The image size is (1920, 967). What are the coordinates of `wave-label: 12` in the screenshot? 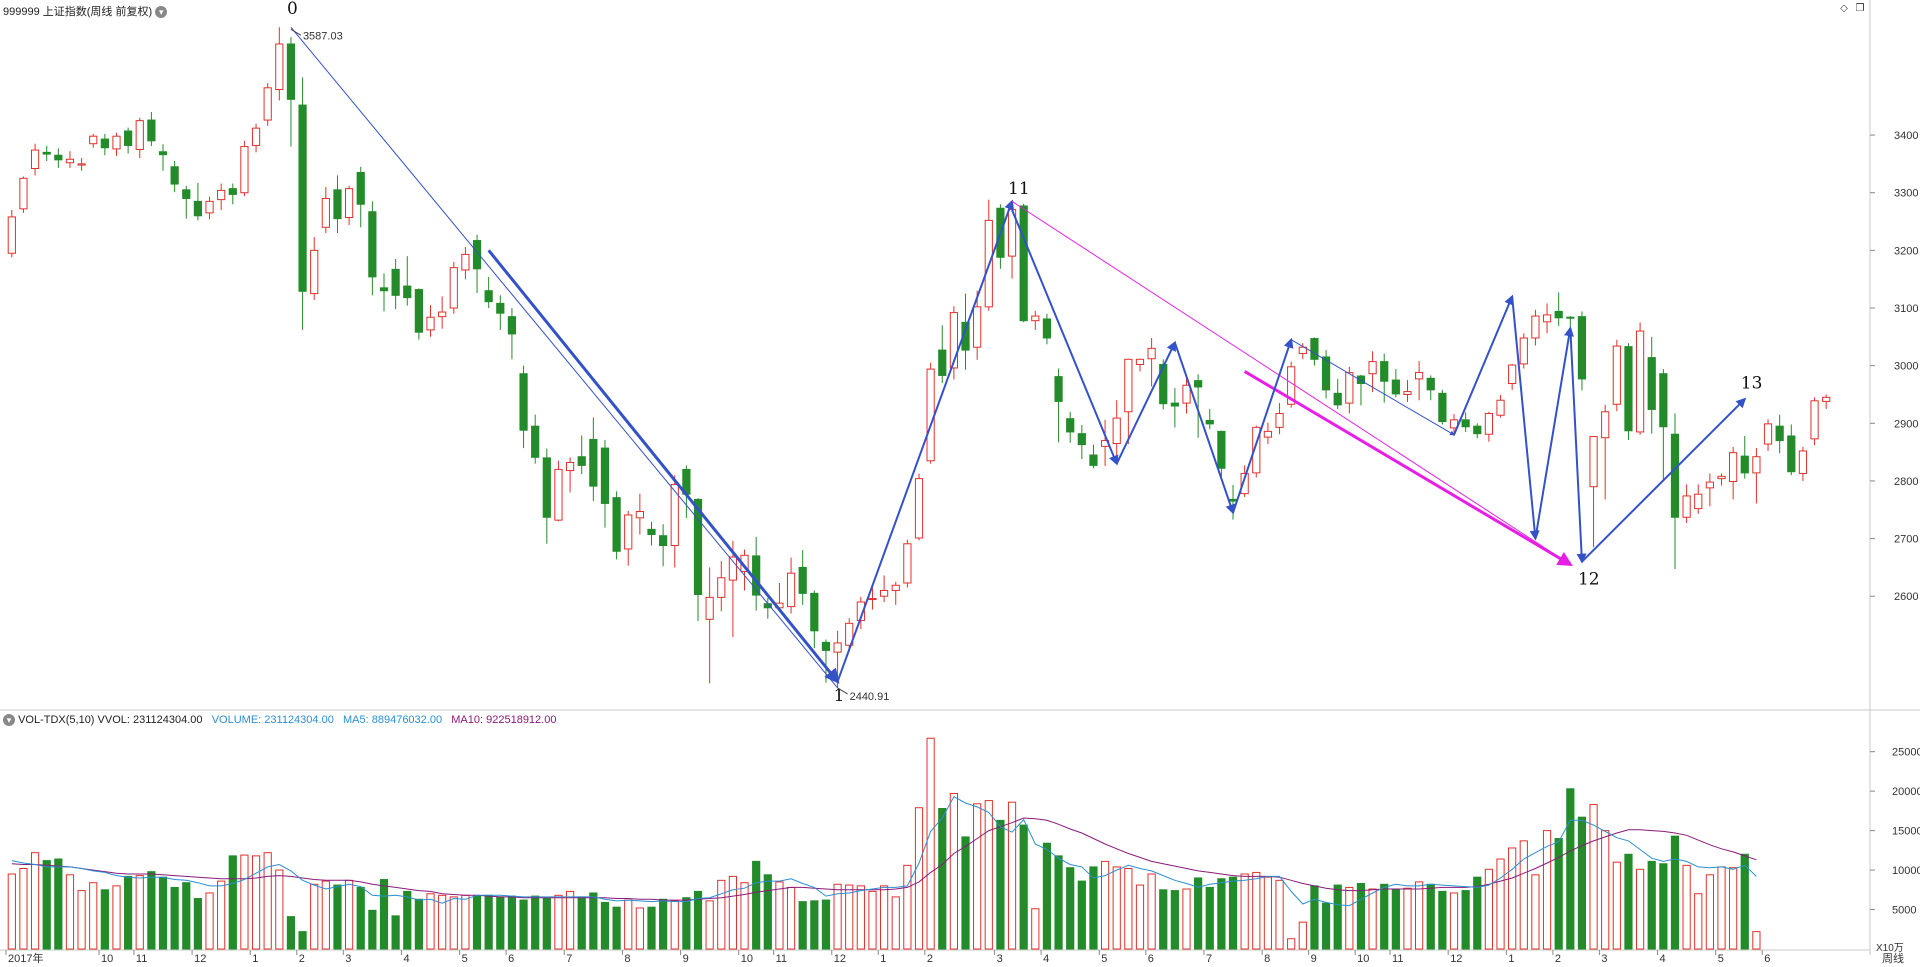 It's located at (1589, 580).